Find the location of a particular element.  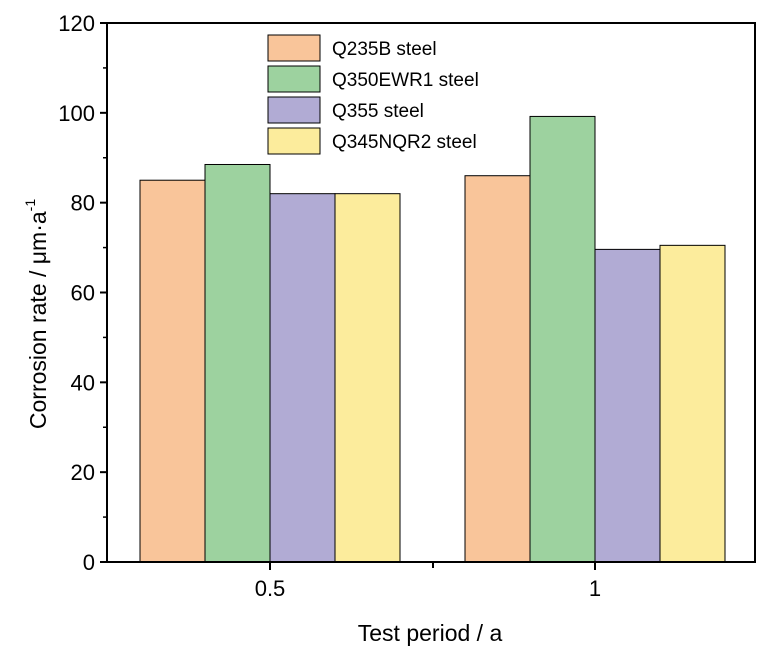

x-axis-label: Test period / a is located at coordinates (430, 633).